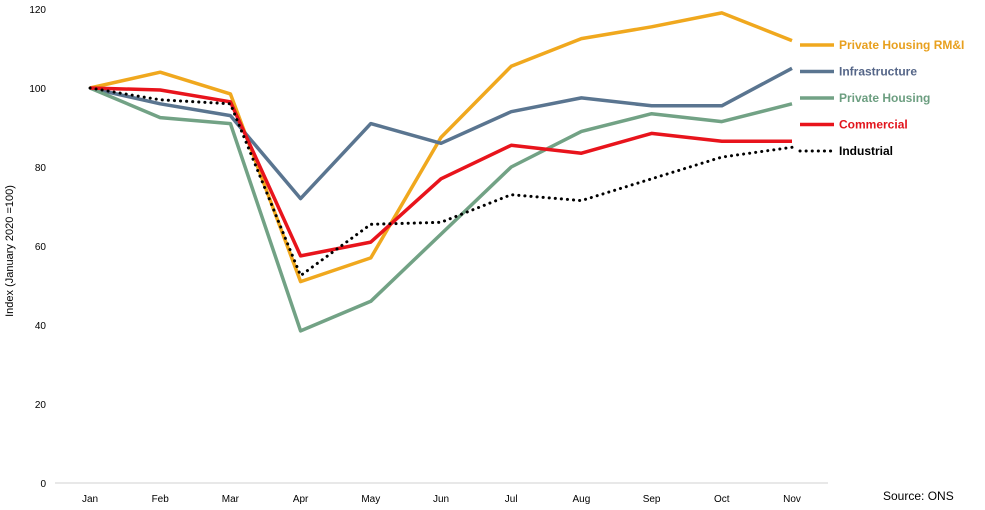 This screenshot has height=510, width=985. What do you see at coordinates (37, 89) in the screenshot?
I see `y-tick-label: 100` at bounding box center [37, 89].